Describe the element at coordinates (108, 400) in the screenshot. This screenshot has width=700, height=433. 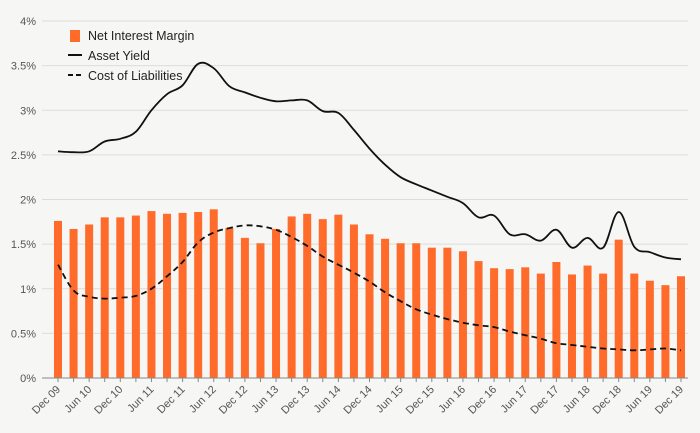
I see `x-tick-label: Dec 10` at that location.